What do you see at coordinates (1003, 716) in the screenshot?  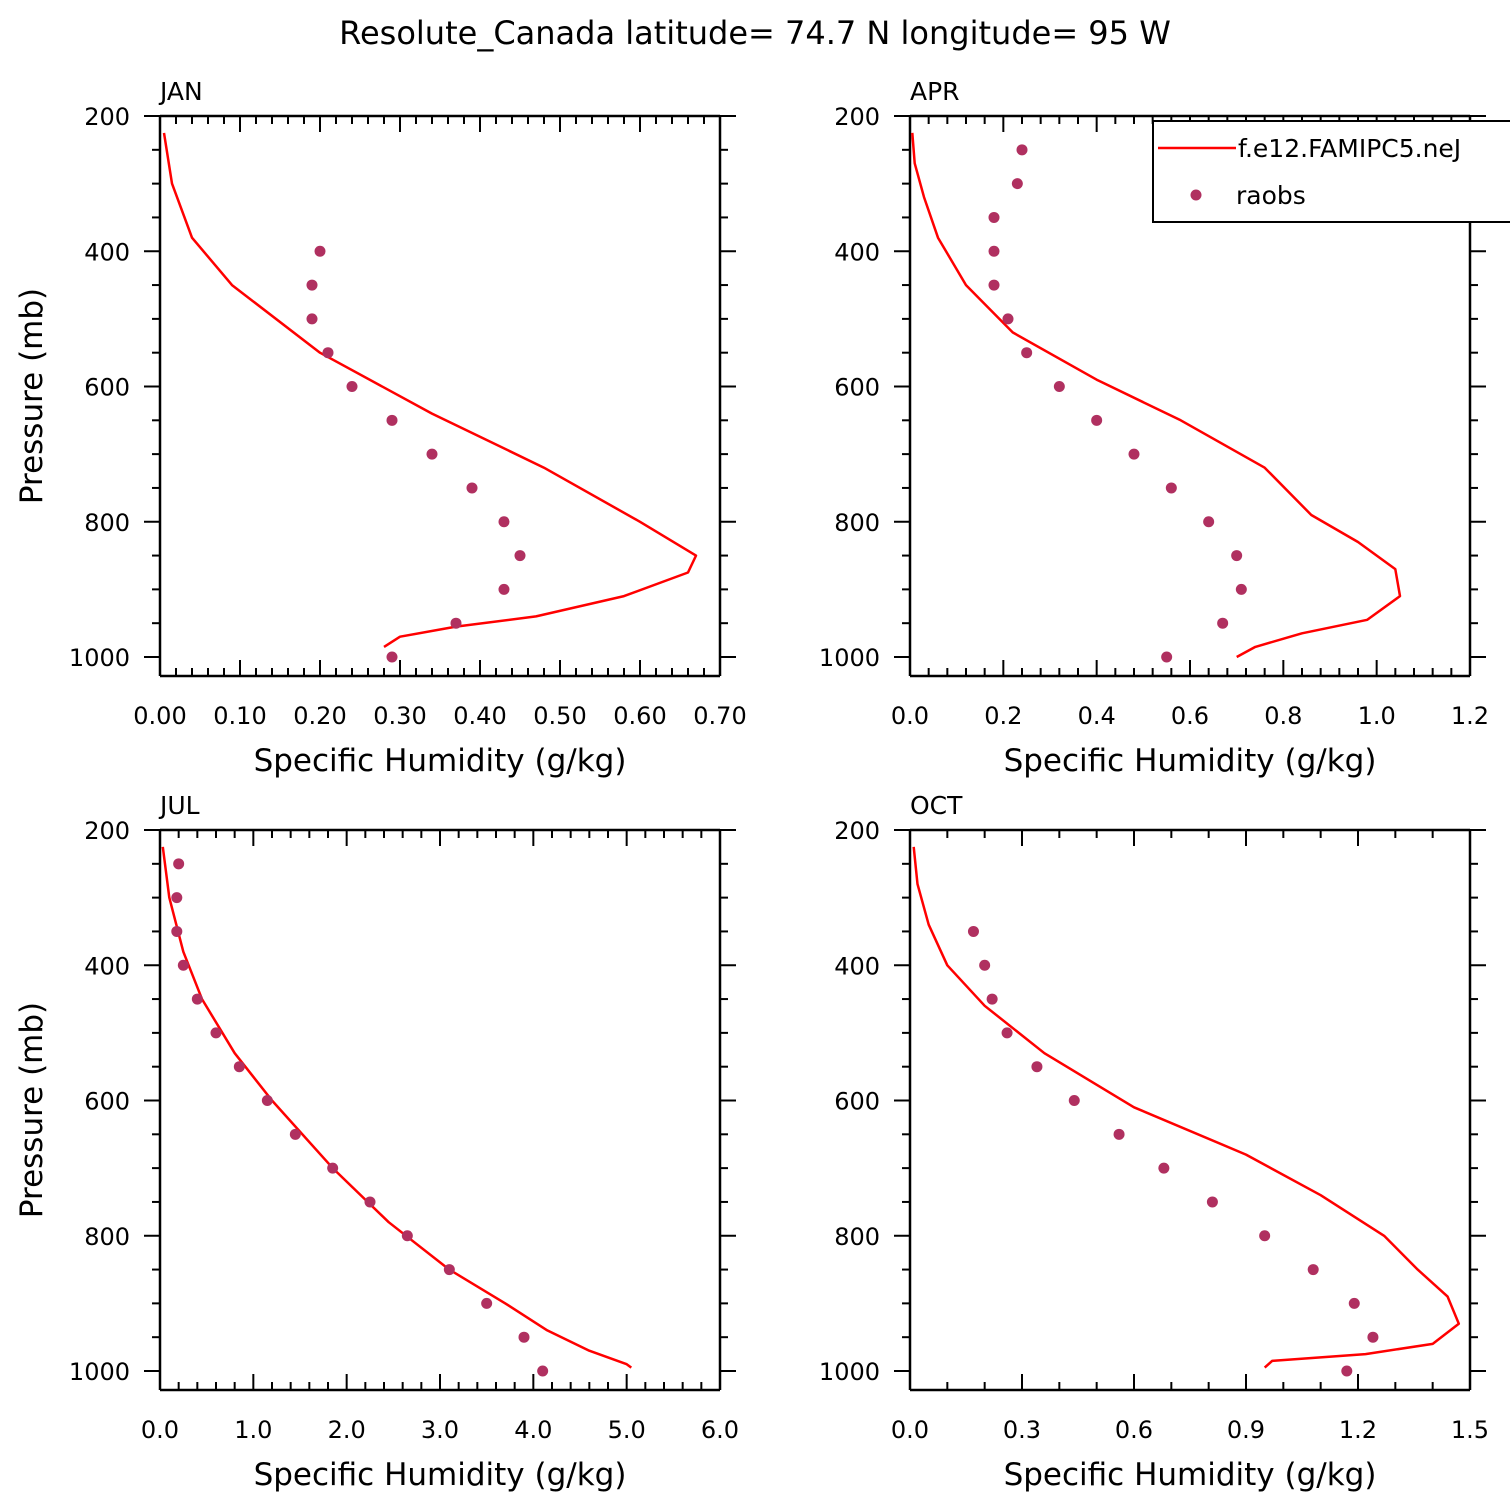 I see `x-tick-label: 0.2` at bounding box center [1003, 716].